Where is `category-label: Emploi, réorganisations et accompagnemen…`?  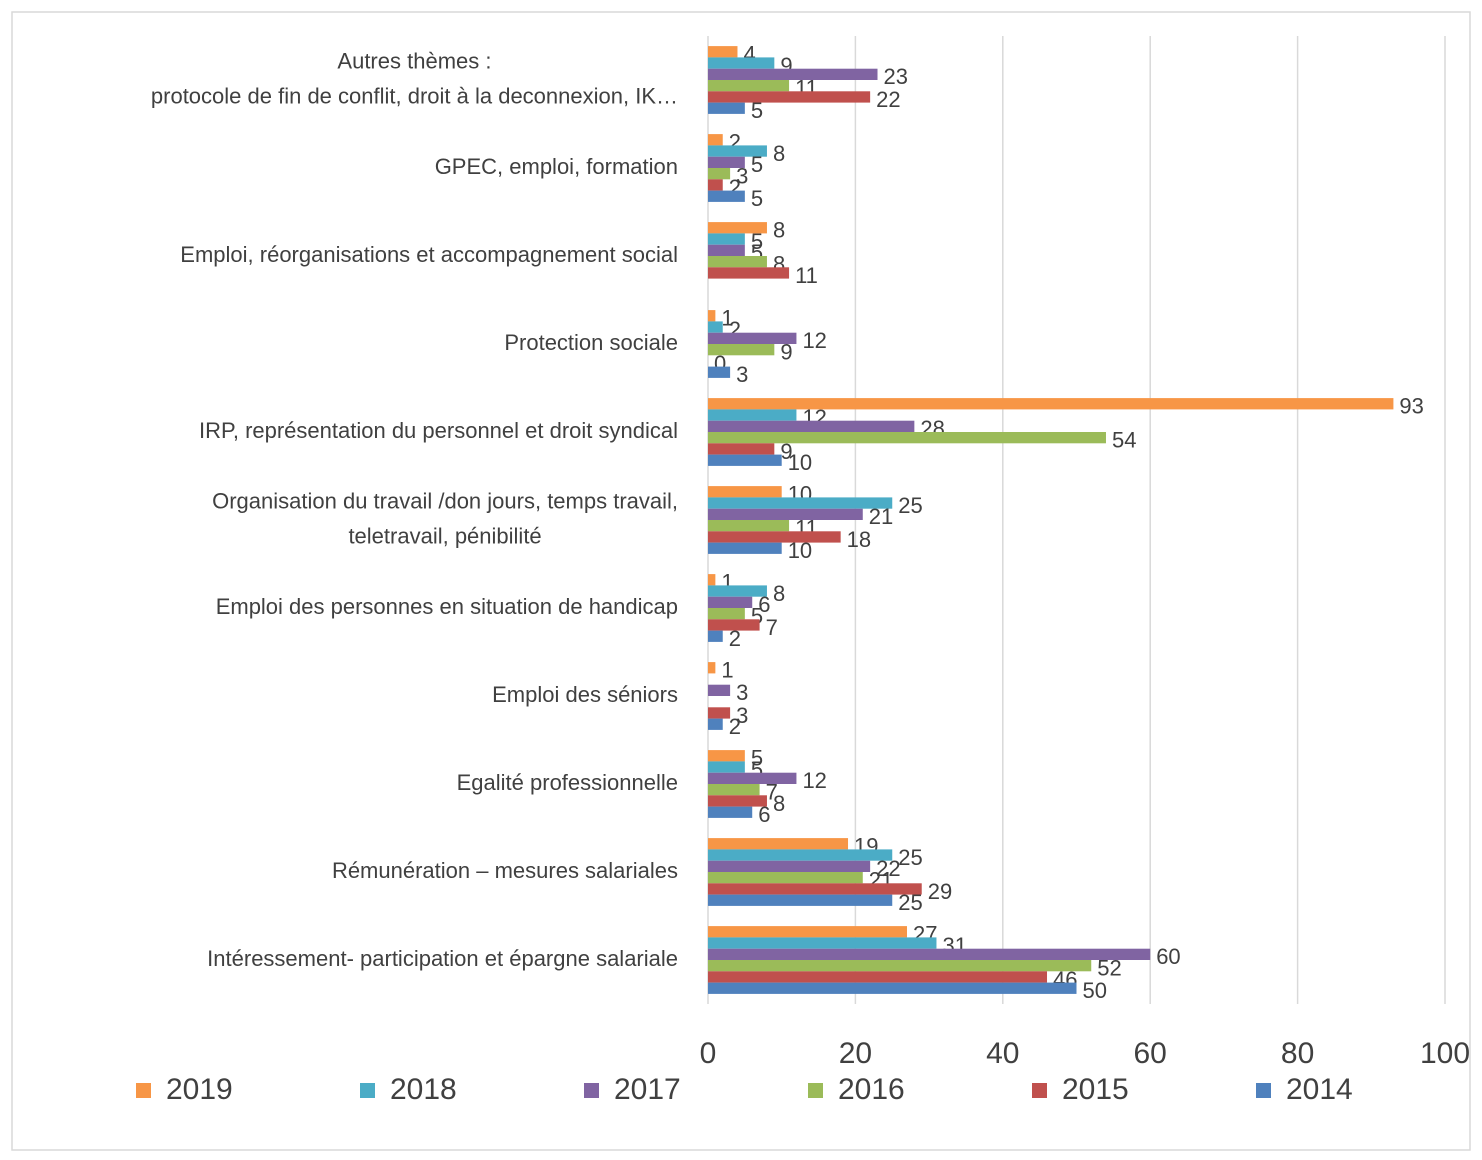 category-label: Emploi, réorganisations et accompagnemen… is located at coordinates (429, 254).